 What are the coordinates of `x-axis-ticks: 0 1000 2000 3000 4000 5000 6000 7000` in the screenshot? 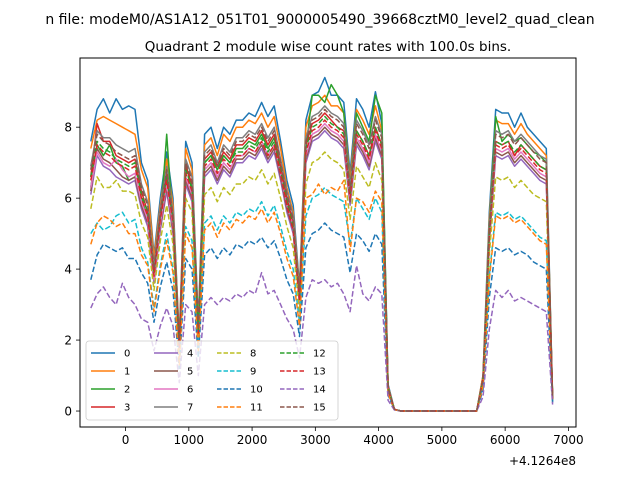 It's located at (353, 437).